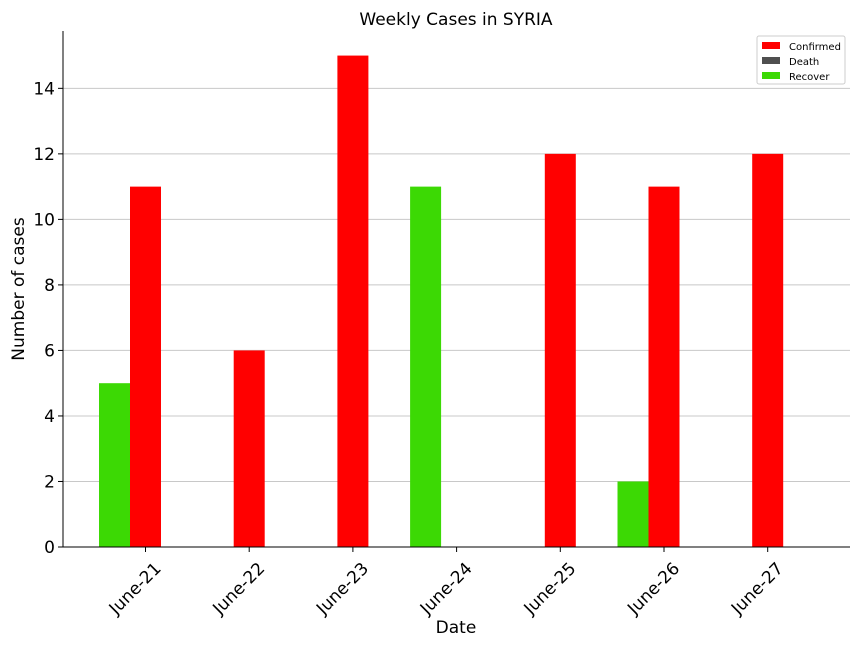  Describe the element at coordinates (19, 289) in the screenshot. I see `y-axis-title: Number of cases` at that location.